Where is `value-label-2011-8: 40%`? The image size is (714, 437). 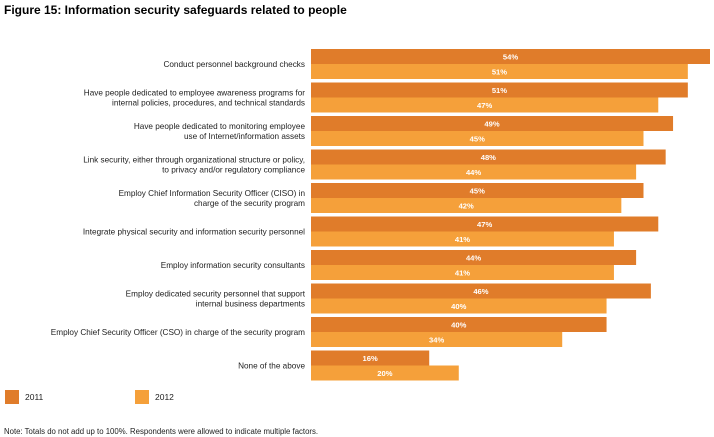 value-label-2011-8: 40% is located at coordinates (458, 325).